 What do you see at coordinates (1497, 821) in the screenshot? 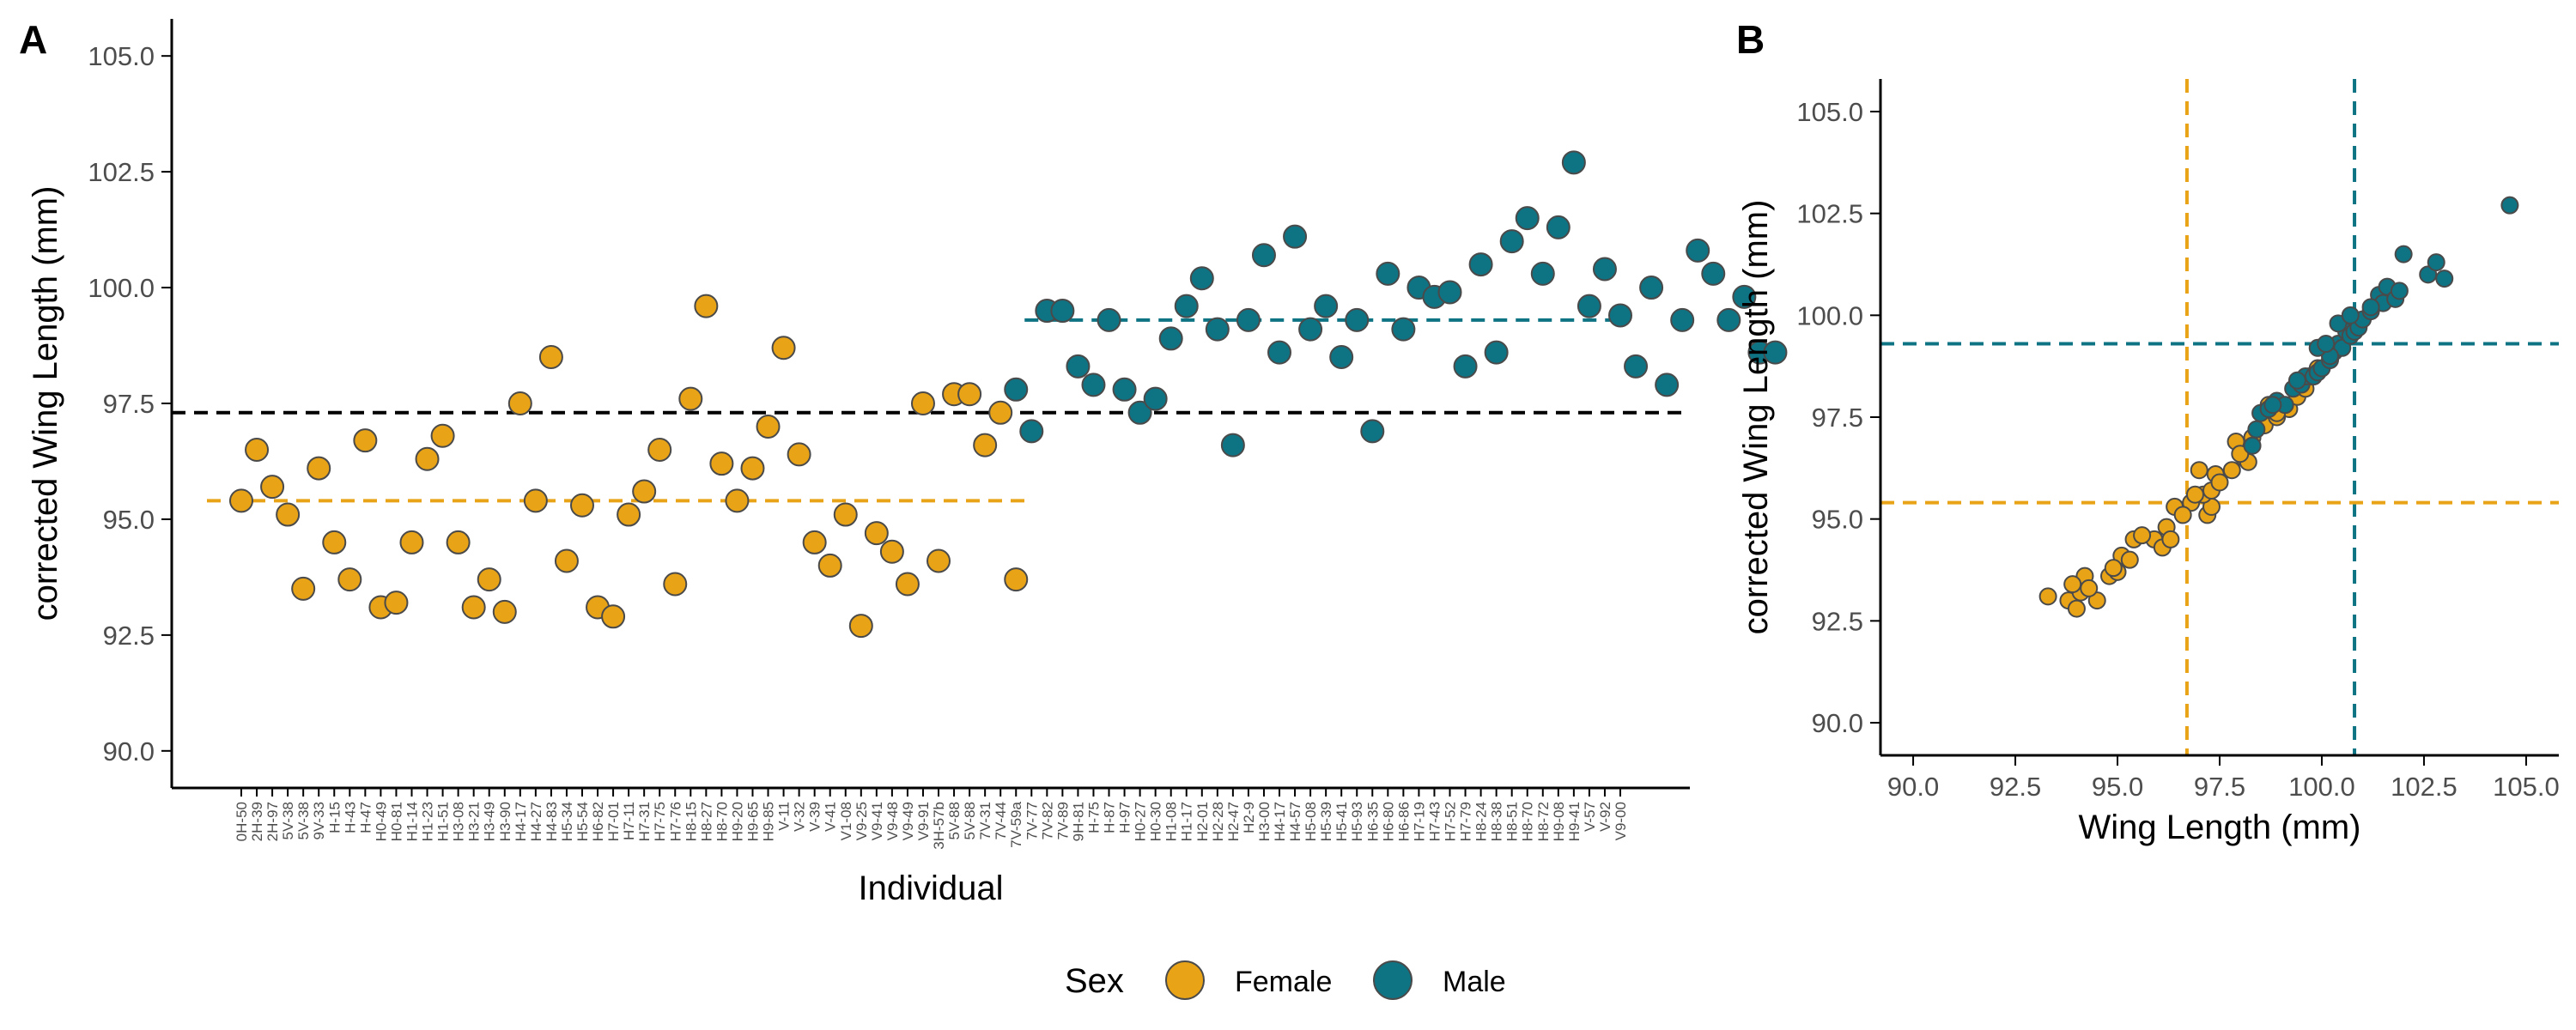
I see `panel-a-x-tick-label: H8-38` at bounding box center [1497, 821].